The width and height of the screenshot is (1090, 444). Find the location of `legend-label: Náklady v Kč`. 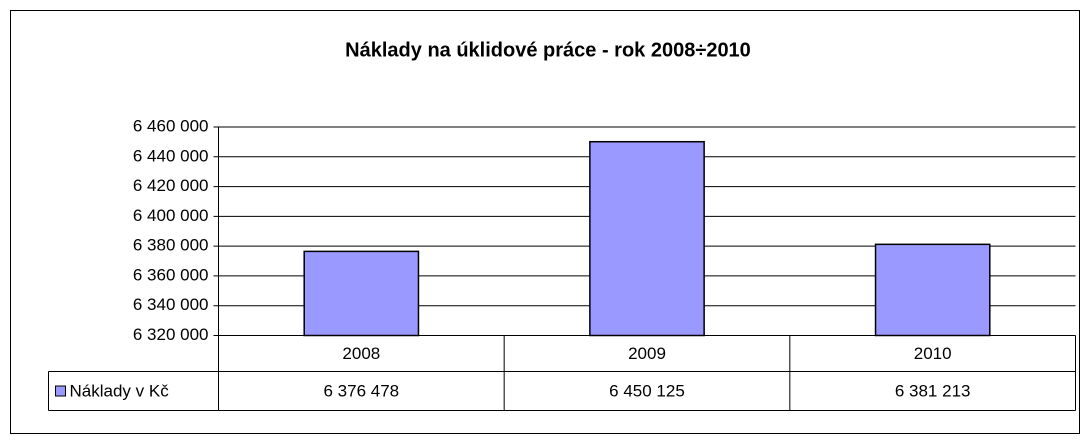

legend-label: Náklady v Kč is located at coordinates (120, 390).